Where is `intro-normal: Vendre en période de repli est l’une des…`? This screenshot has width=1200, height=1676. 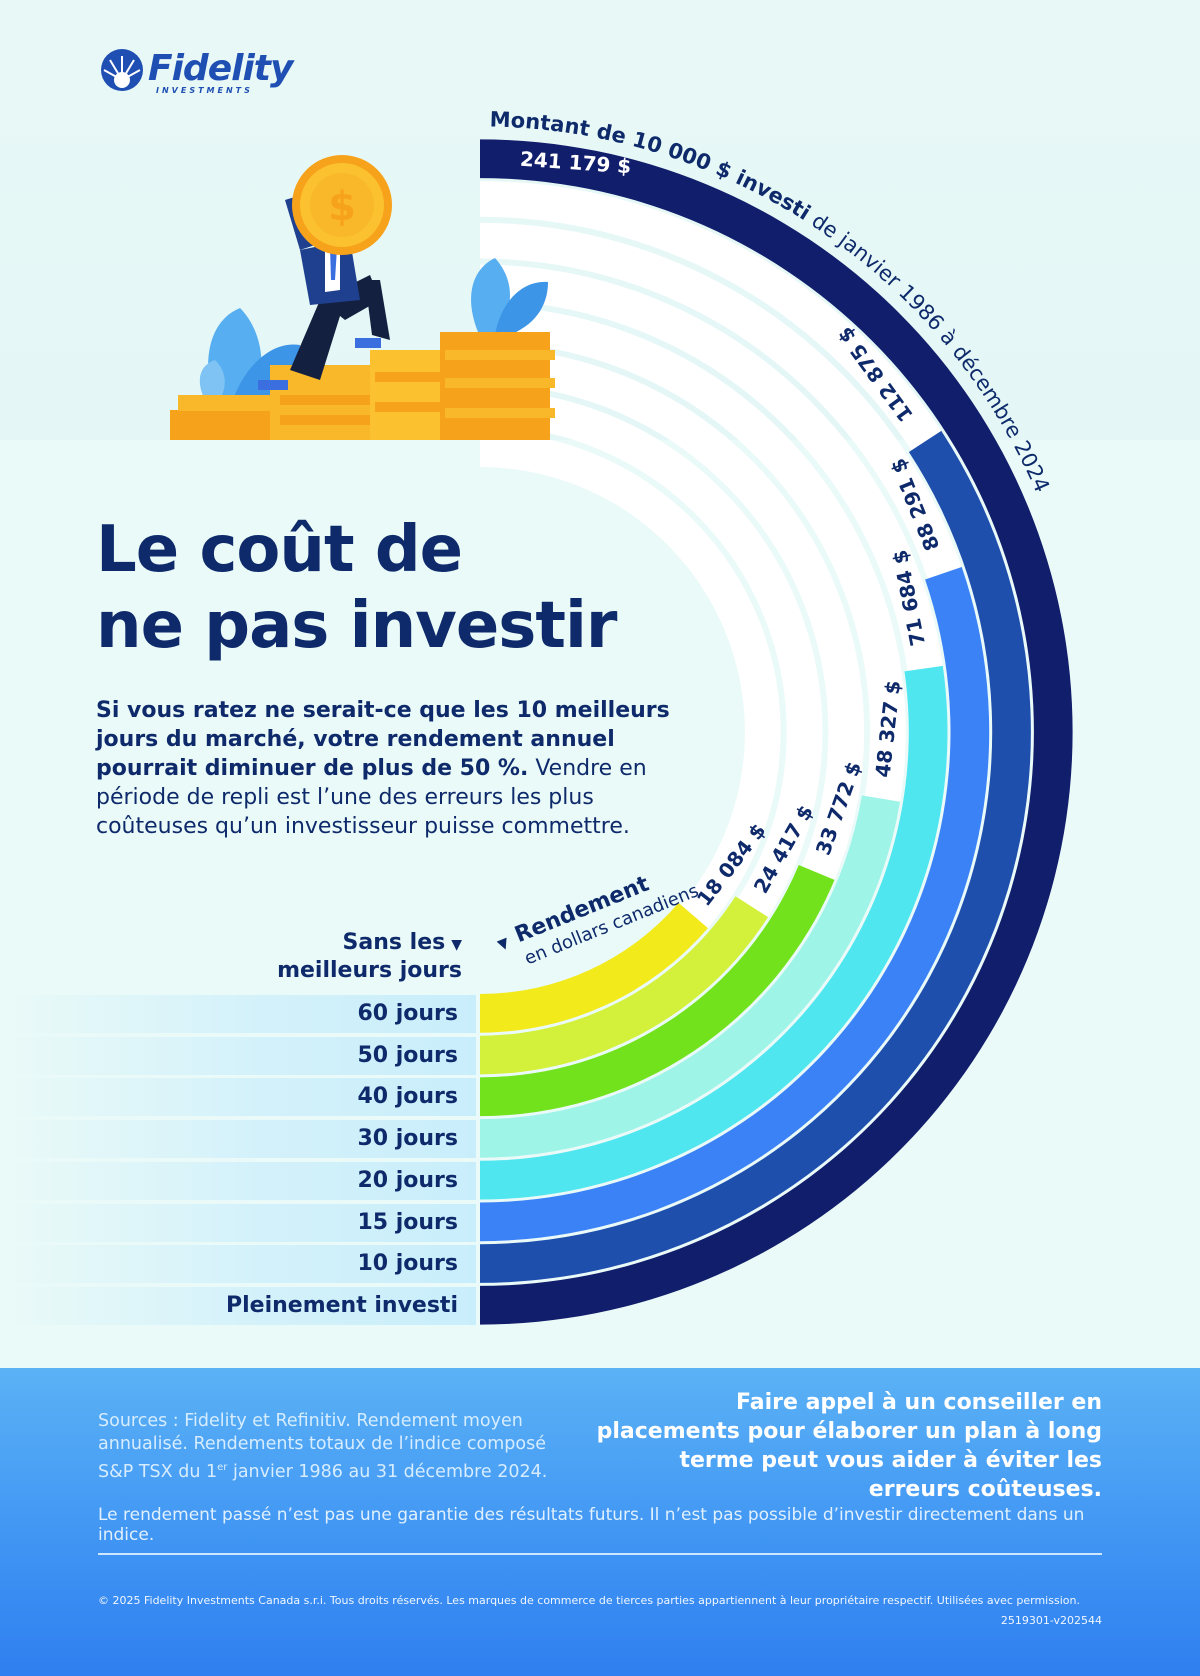
intro-normal: Vendre en période de repli est l’une des… is located at coordinates (371, 797).